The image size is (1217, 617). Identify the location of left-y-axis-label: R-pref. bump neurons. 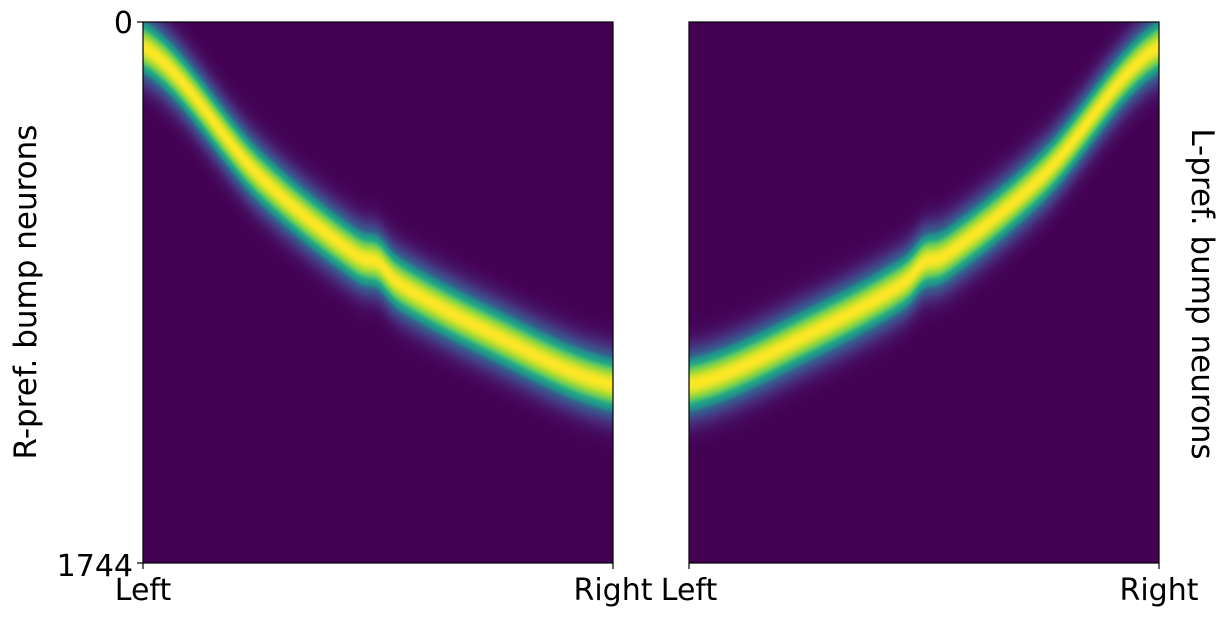
(26, 292).